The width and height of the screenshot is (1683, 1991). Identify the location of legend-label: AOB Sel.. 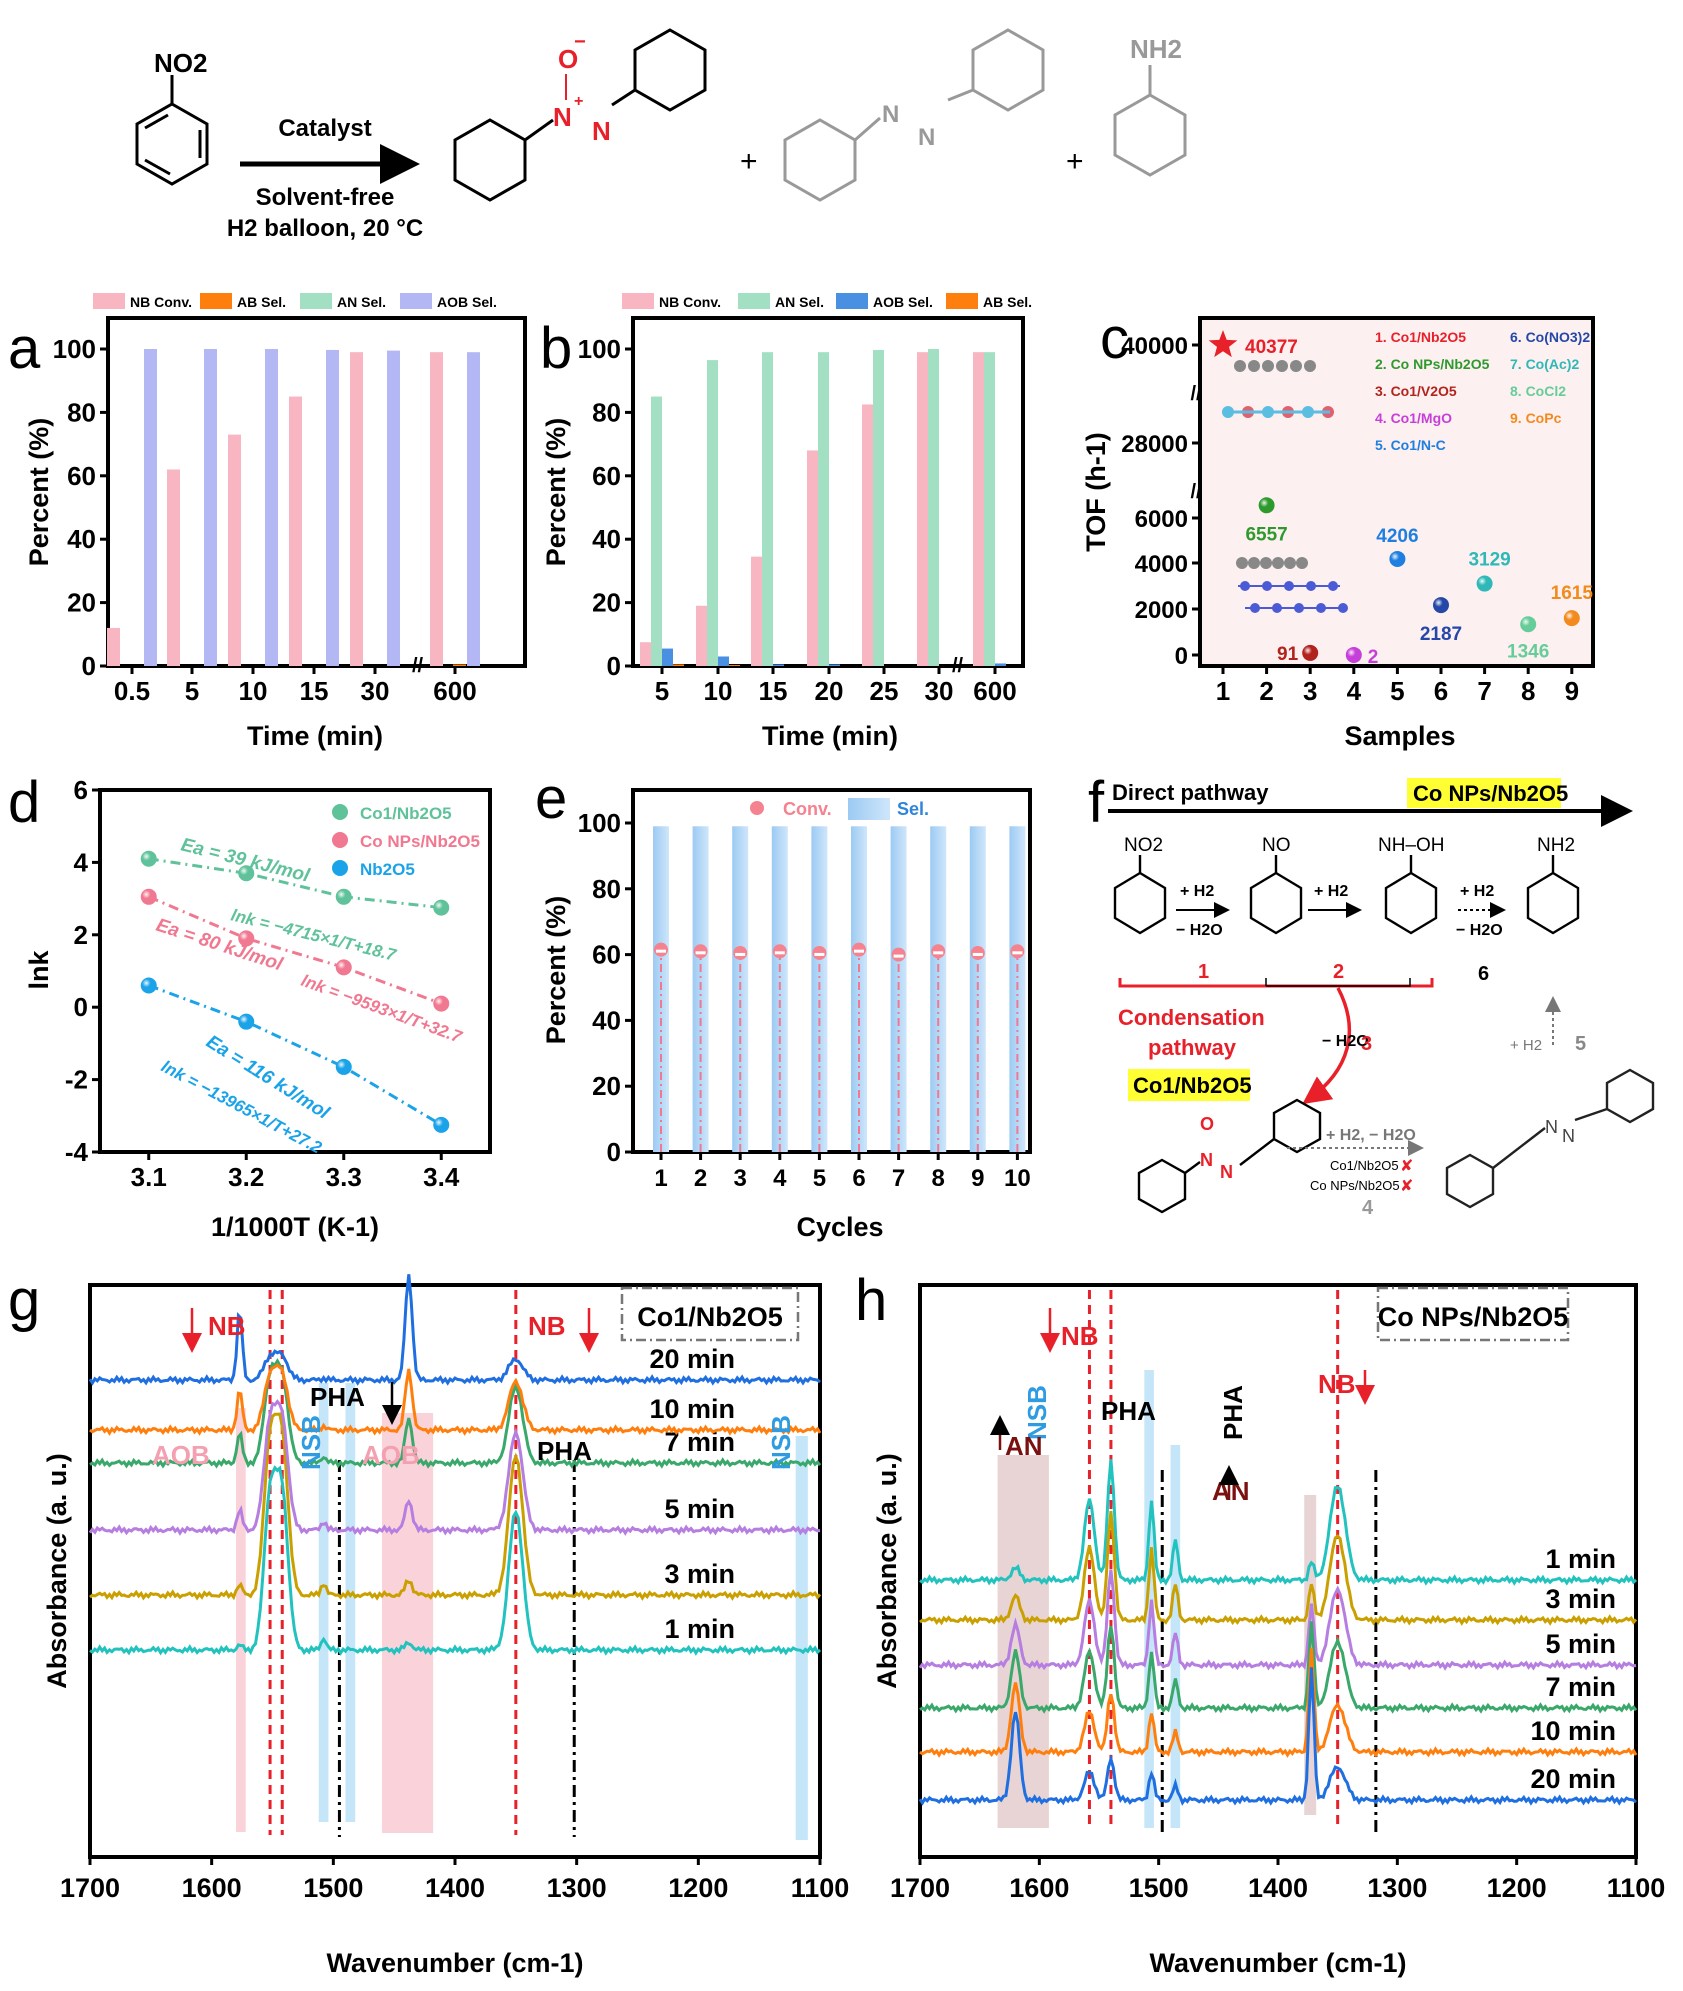
(903, 302).